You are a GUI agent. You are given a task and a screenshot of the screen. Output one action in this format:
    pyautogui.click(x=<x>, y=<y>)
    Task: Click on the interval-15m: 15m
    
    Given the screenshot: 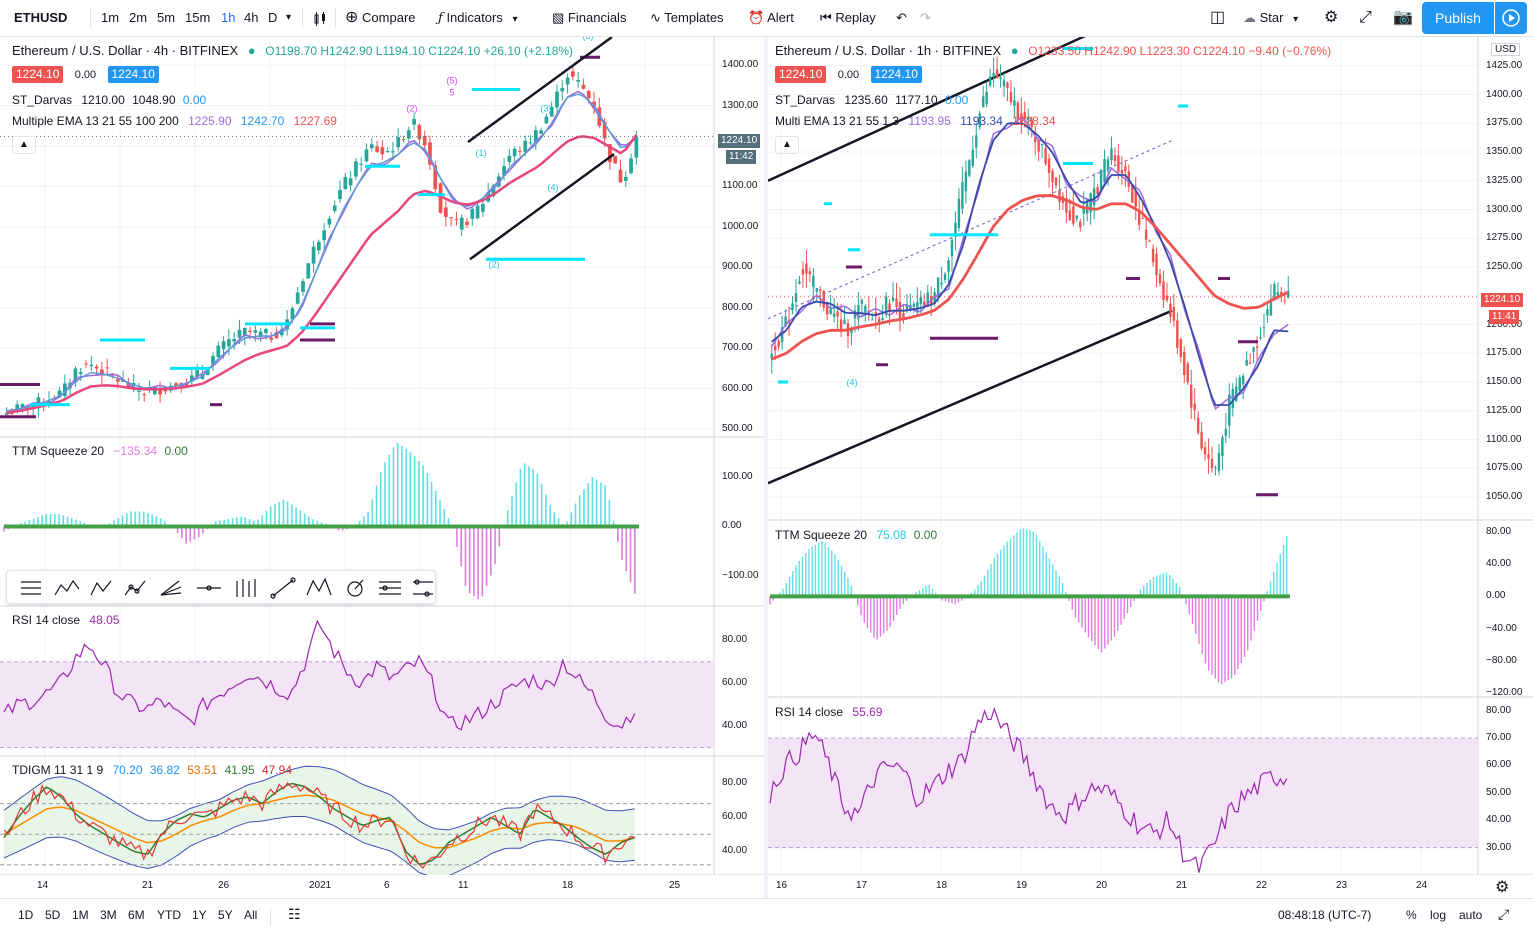 What is the action you would take?
    pyautogui.click(x=198, y=17)
    